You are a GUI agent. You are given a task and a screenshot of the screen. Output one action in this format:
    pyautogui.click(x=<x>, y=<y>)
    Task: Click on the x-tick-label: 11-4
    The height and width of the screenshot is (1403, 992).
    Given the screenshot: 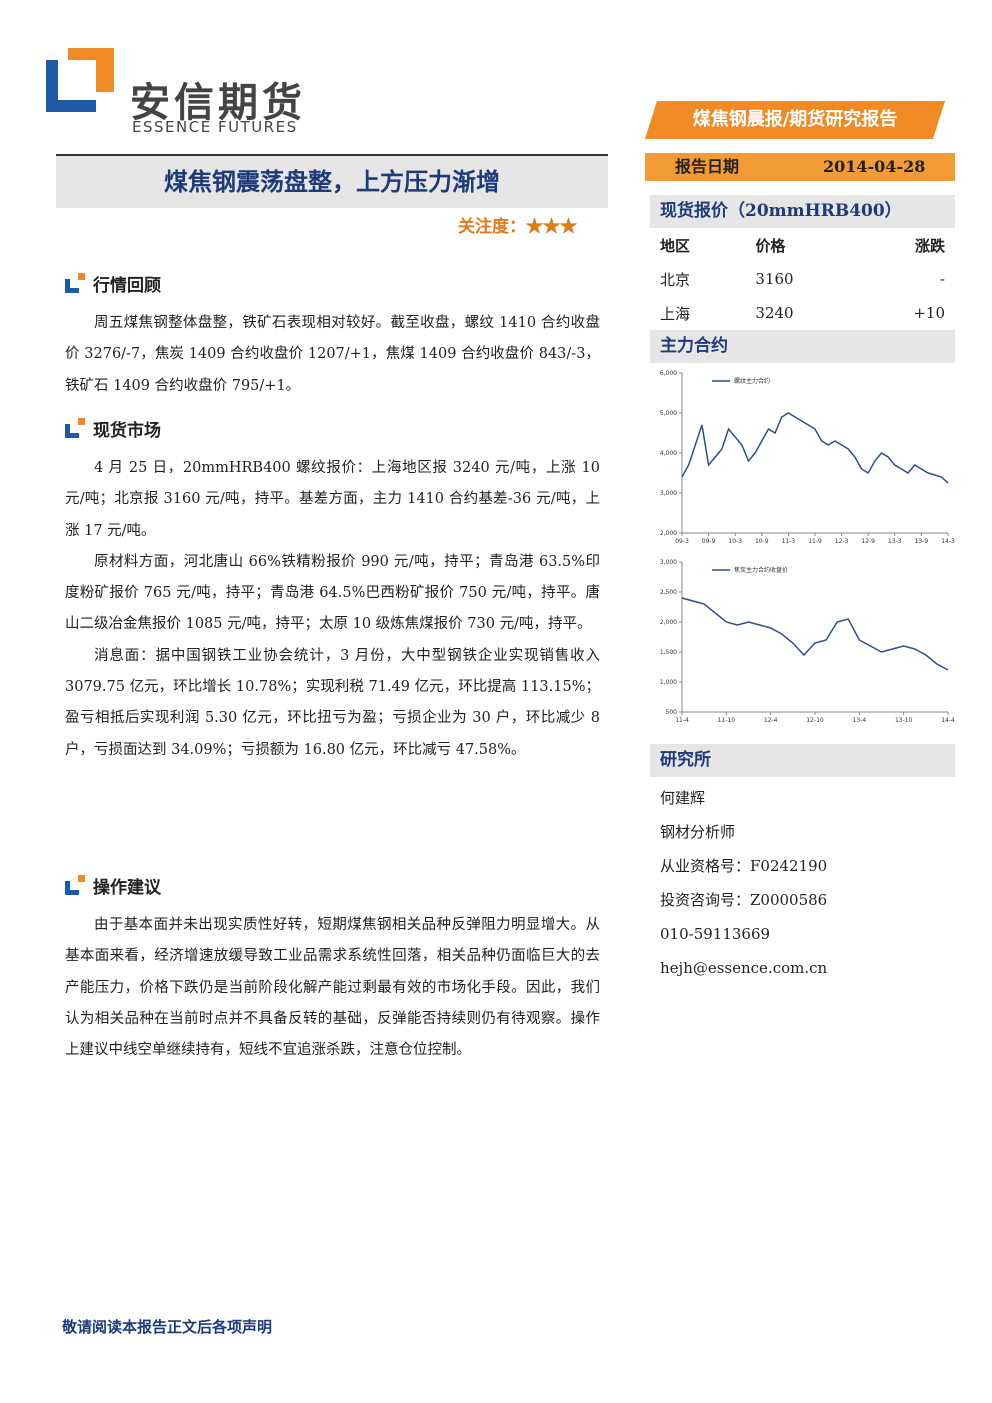 What is the action you would take?
    pyautogui.click(x=682, y=720)
    